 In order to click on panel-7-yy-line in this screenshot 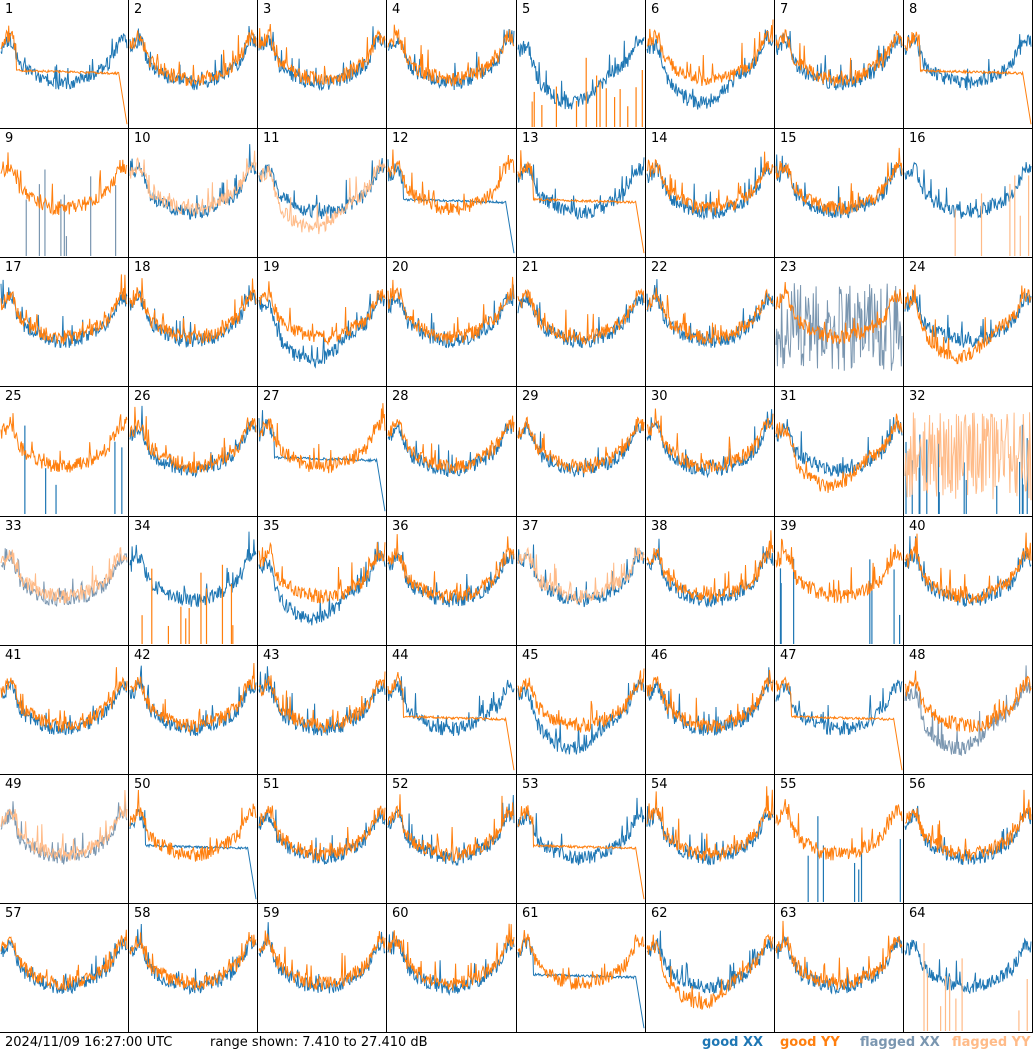, I will do `click(839, 58)`.